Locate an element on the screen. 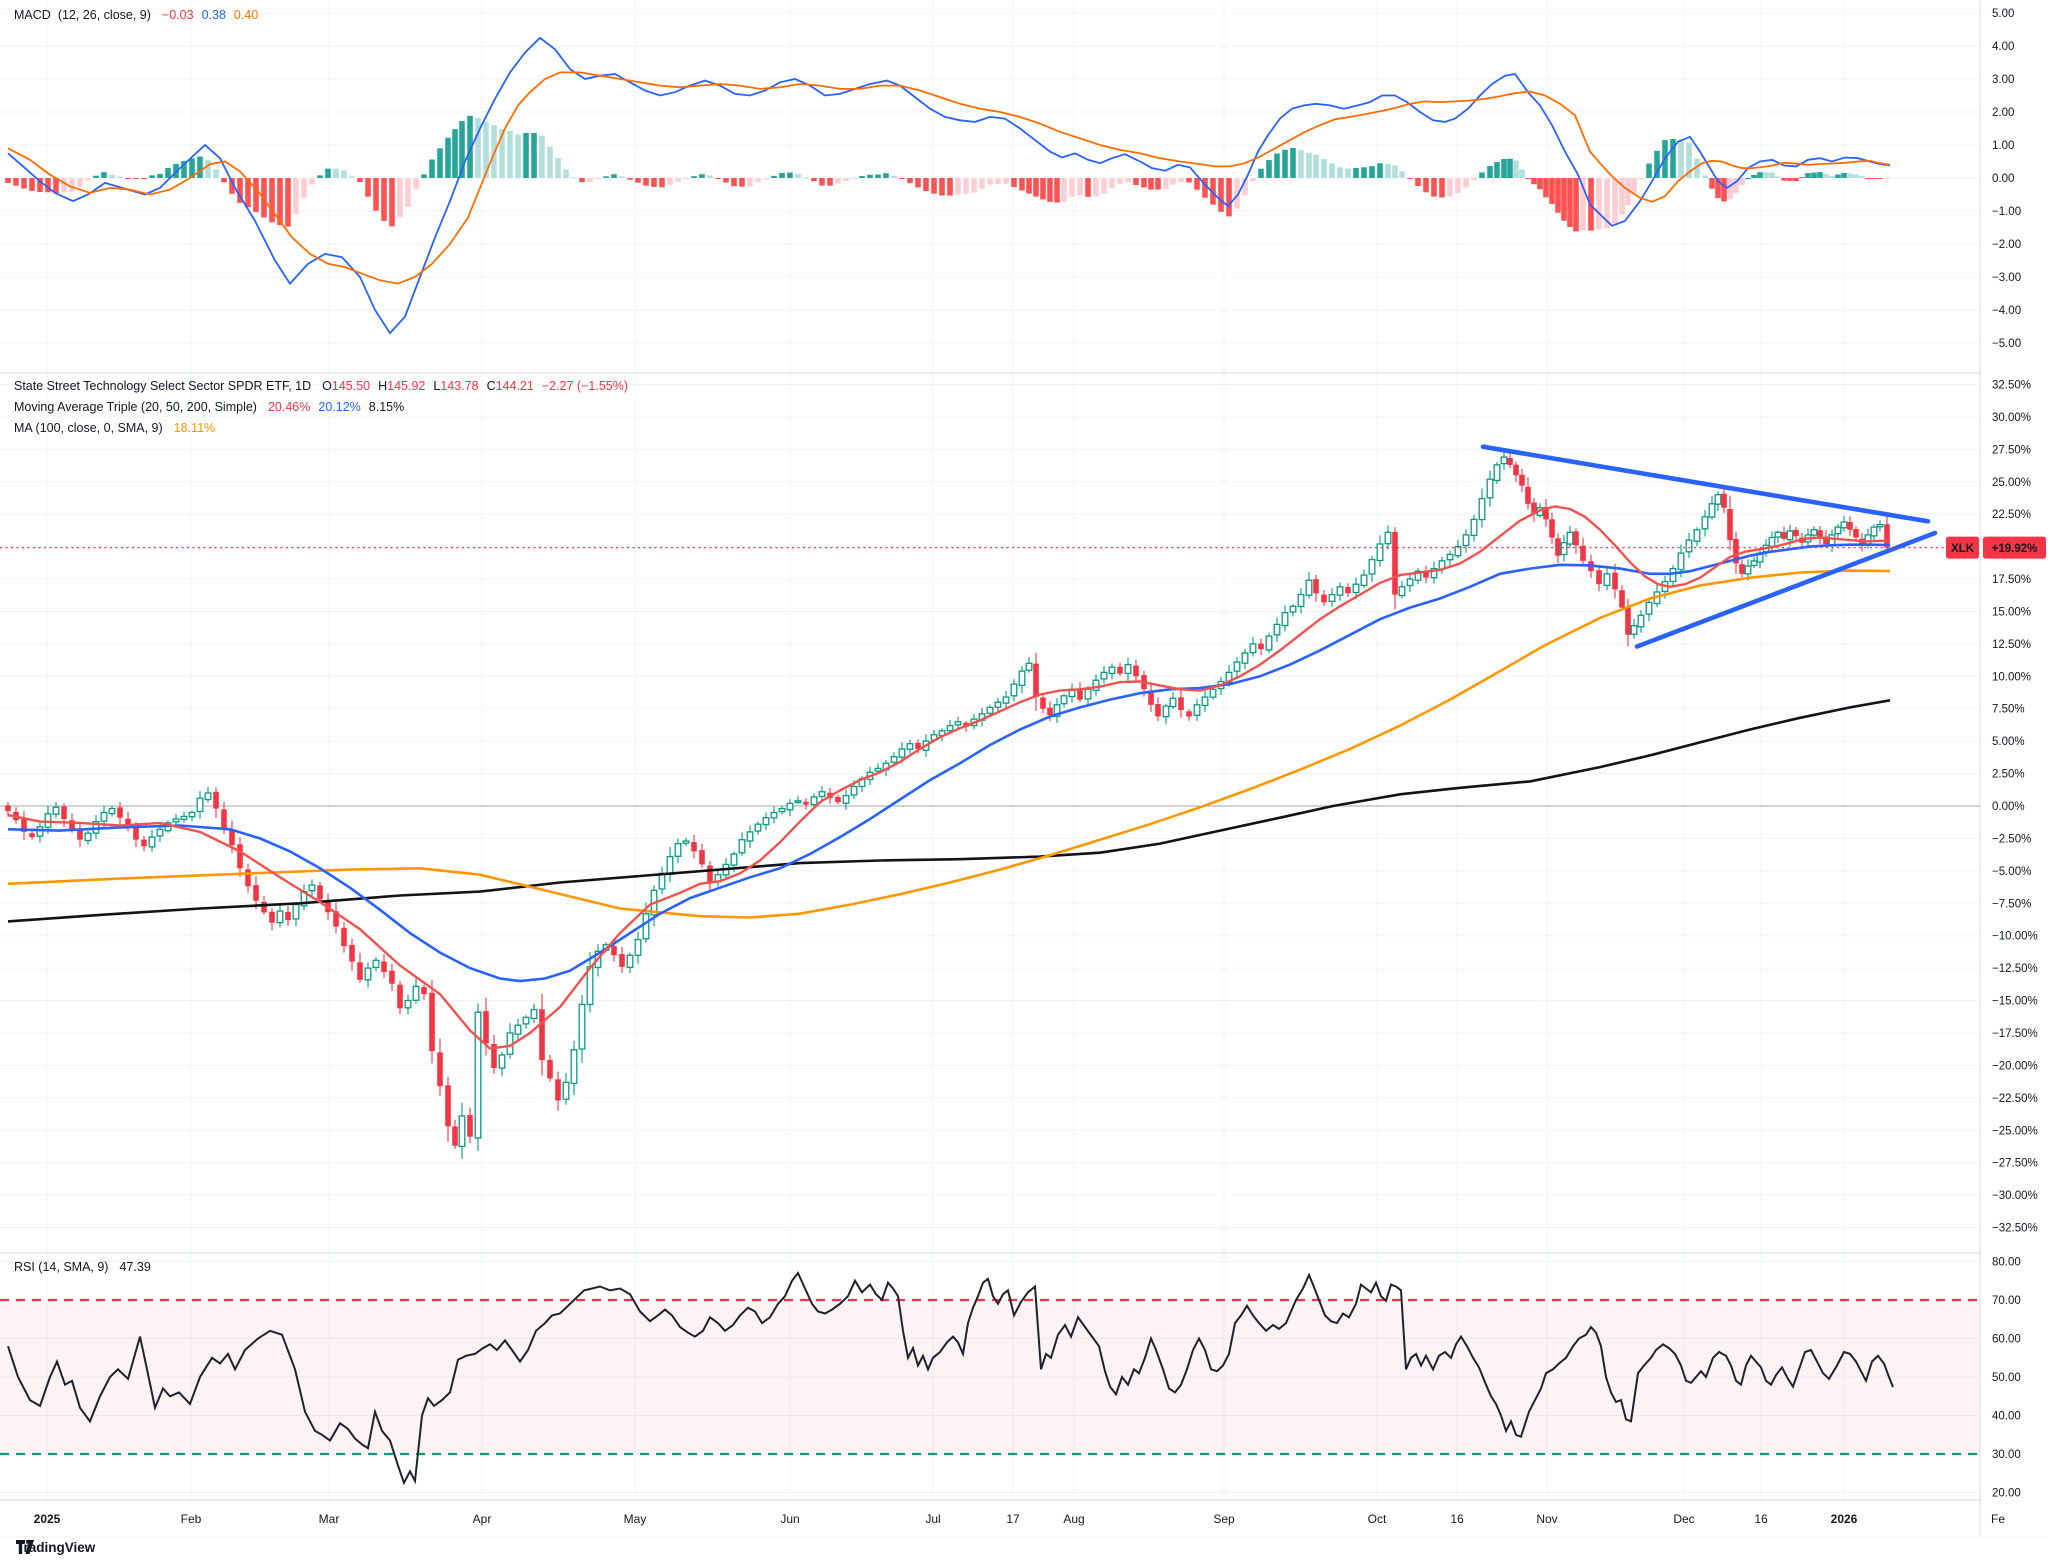  svg-text: −2.00 is located at coordinates (2006, 245).